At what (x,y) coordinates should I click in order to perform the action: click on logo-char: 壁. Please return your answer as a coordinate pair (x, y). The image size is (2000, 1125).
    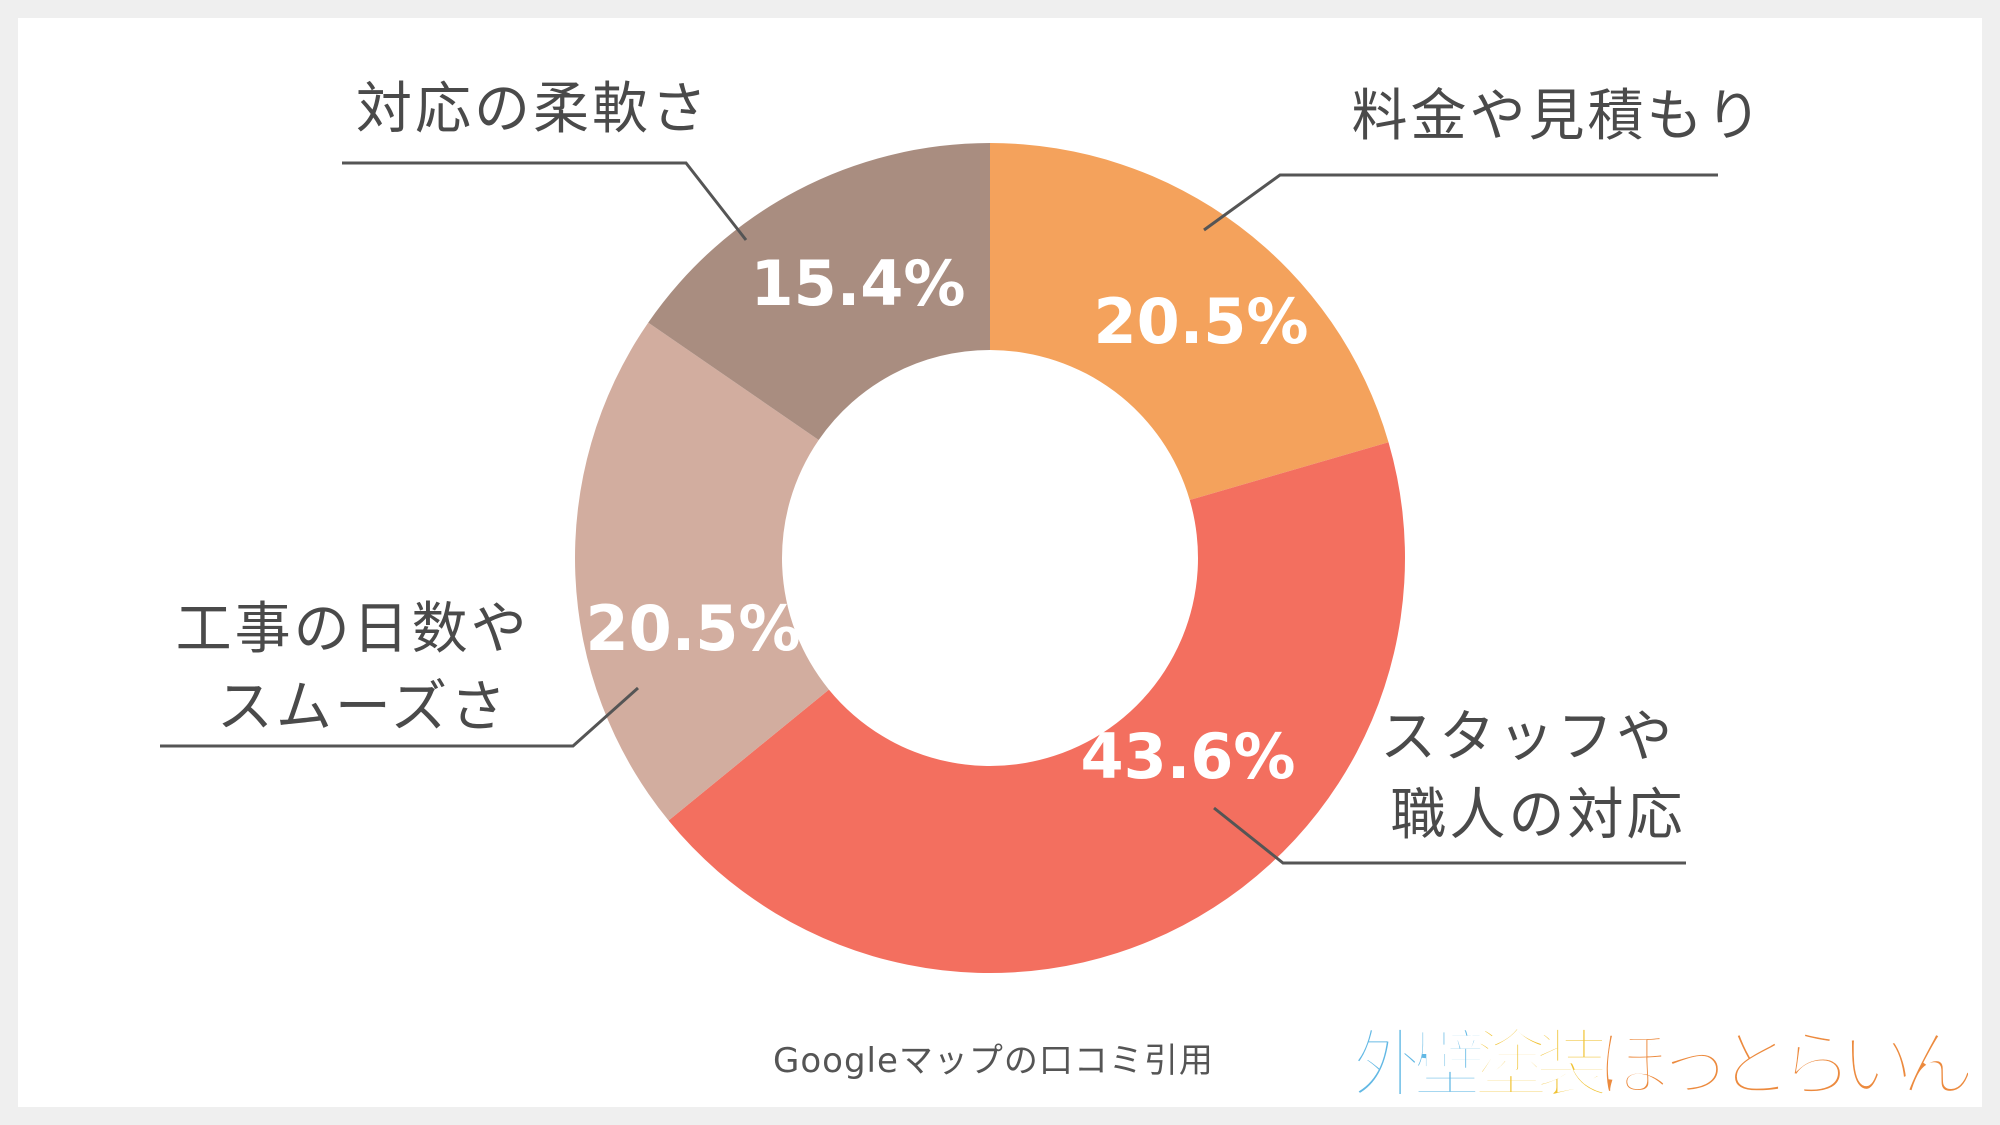
    Looking at the image, I should click on (1450, 1065).